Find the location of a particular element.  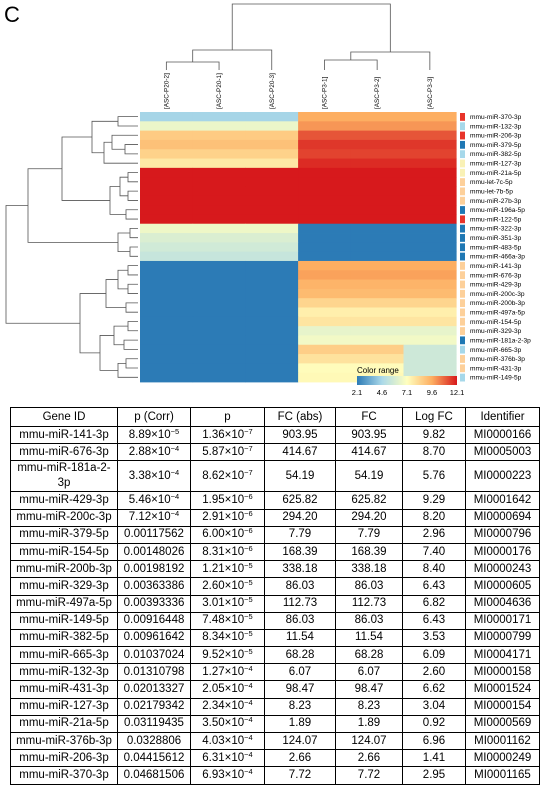

table-cell: 9.52×10−5 is located at coordinates (227, 655).